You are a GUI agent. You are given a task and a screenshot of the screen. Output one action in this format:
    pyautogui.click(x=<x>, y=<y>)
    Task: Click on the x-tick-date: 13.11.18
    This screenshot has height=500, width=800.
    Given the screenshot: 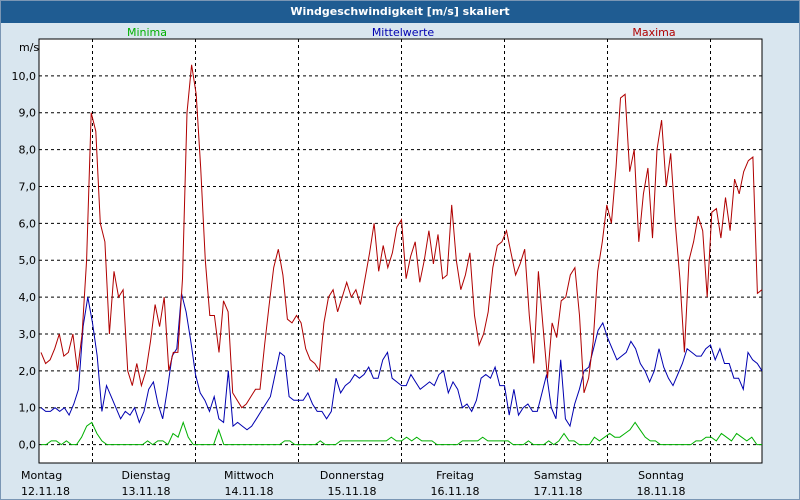 What is the action you would take?
    pyautogui.click(x=146, y=491)
    